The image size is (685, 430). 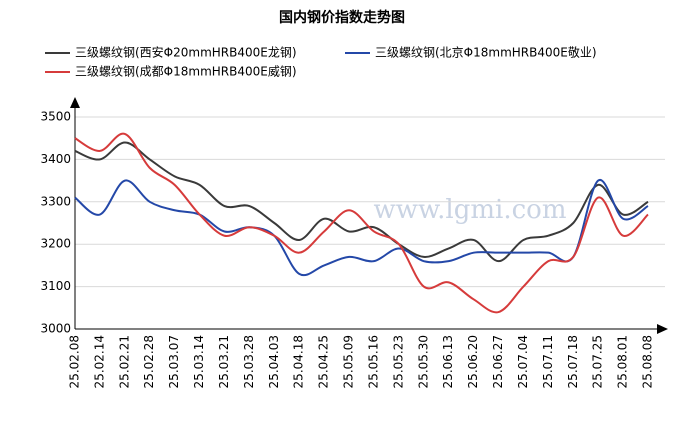 I want to click on x-tick-label: 25.07.18, so click(x=573, y=361).